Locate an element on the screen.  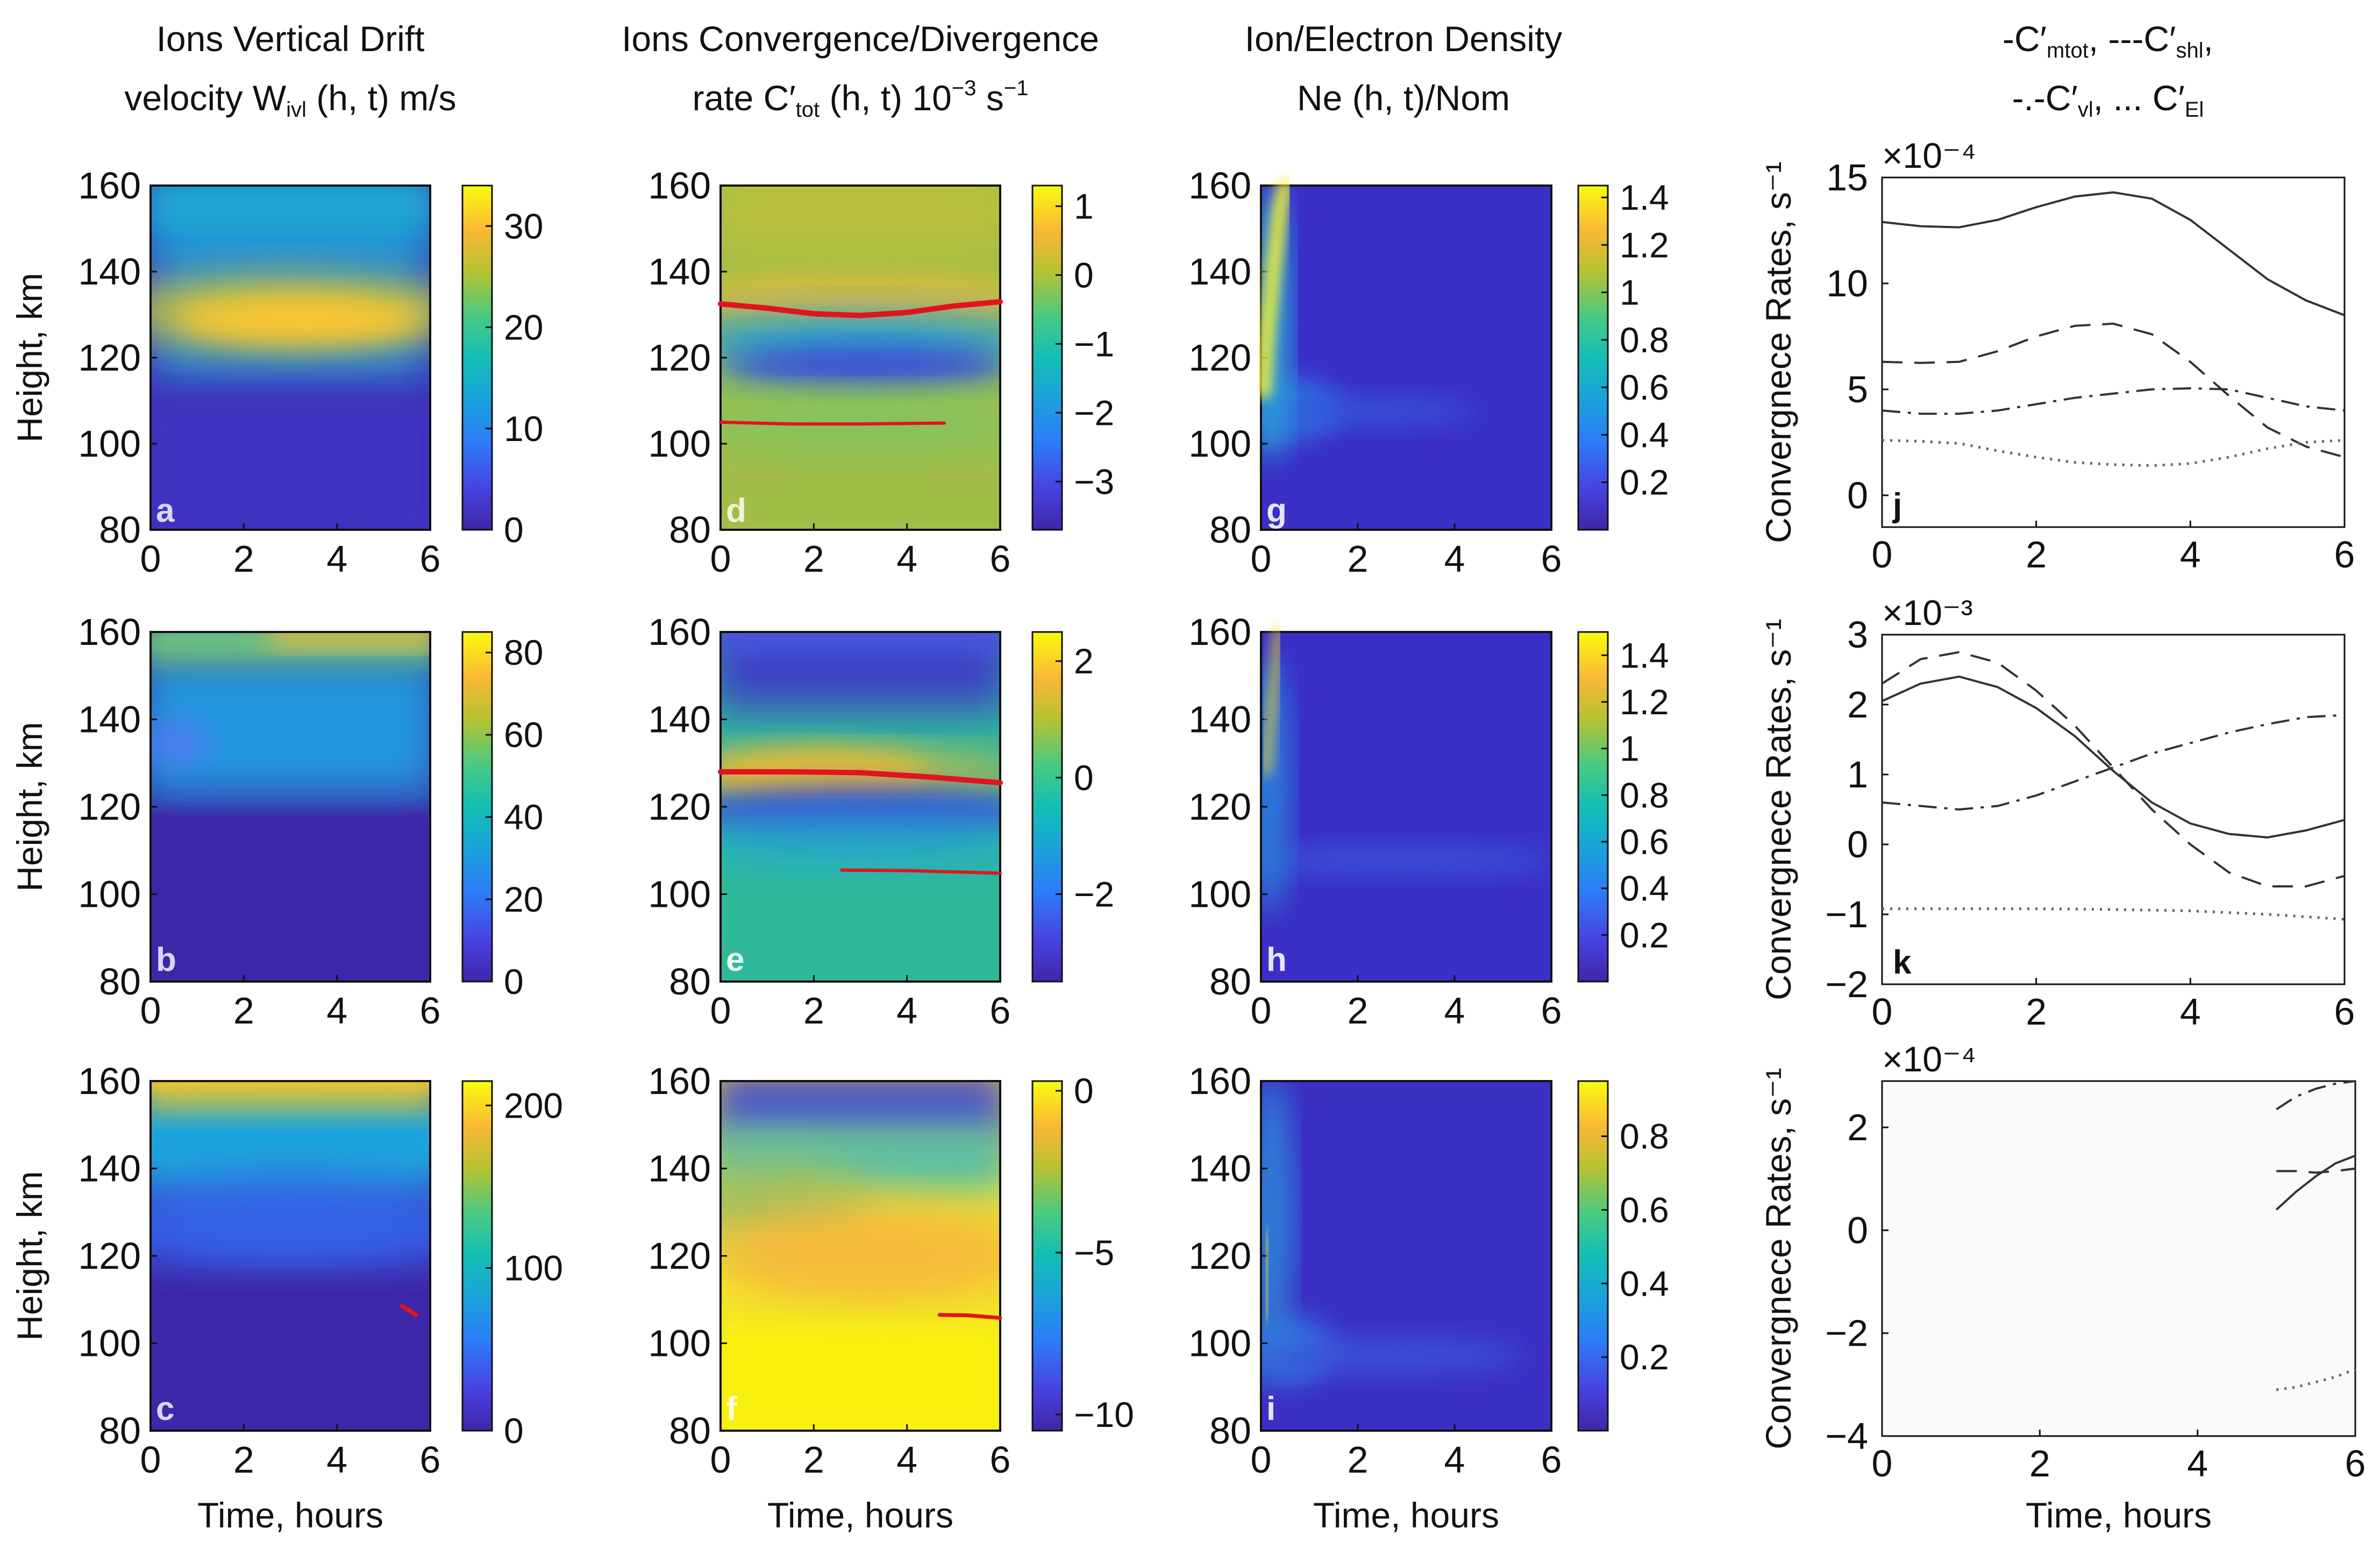
density-ridge-i is located at coordinates (1267, 1275).